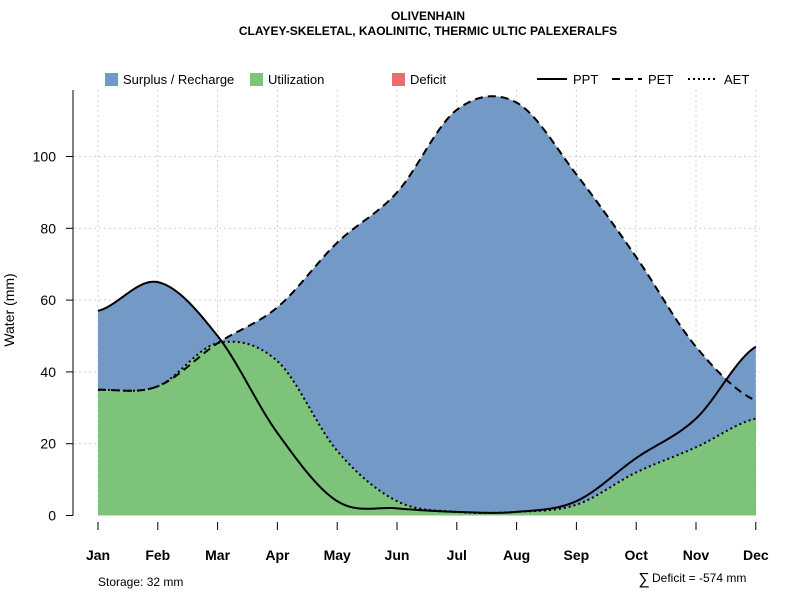 The width and height of the screenshot is (800, 600). I want to click on y-tick-label: 80, so click(48, 228).